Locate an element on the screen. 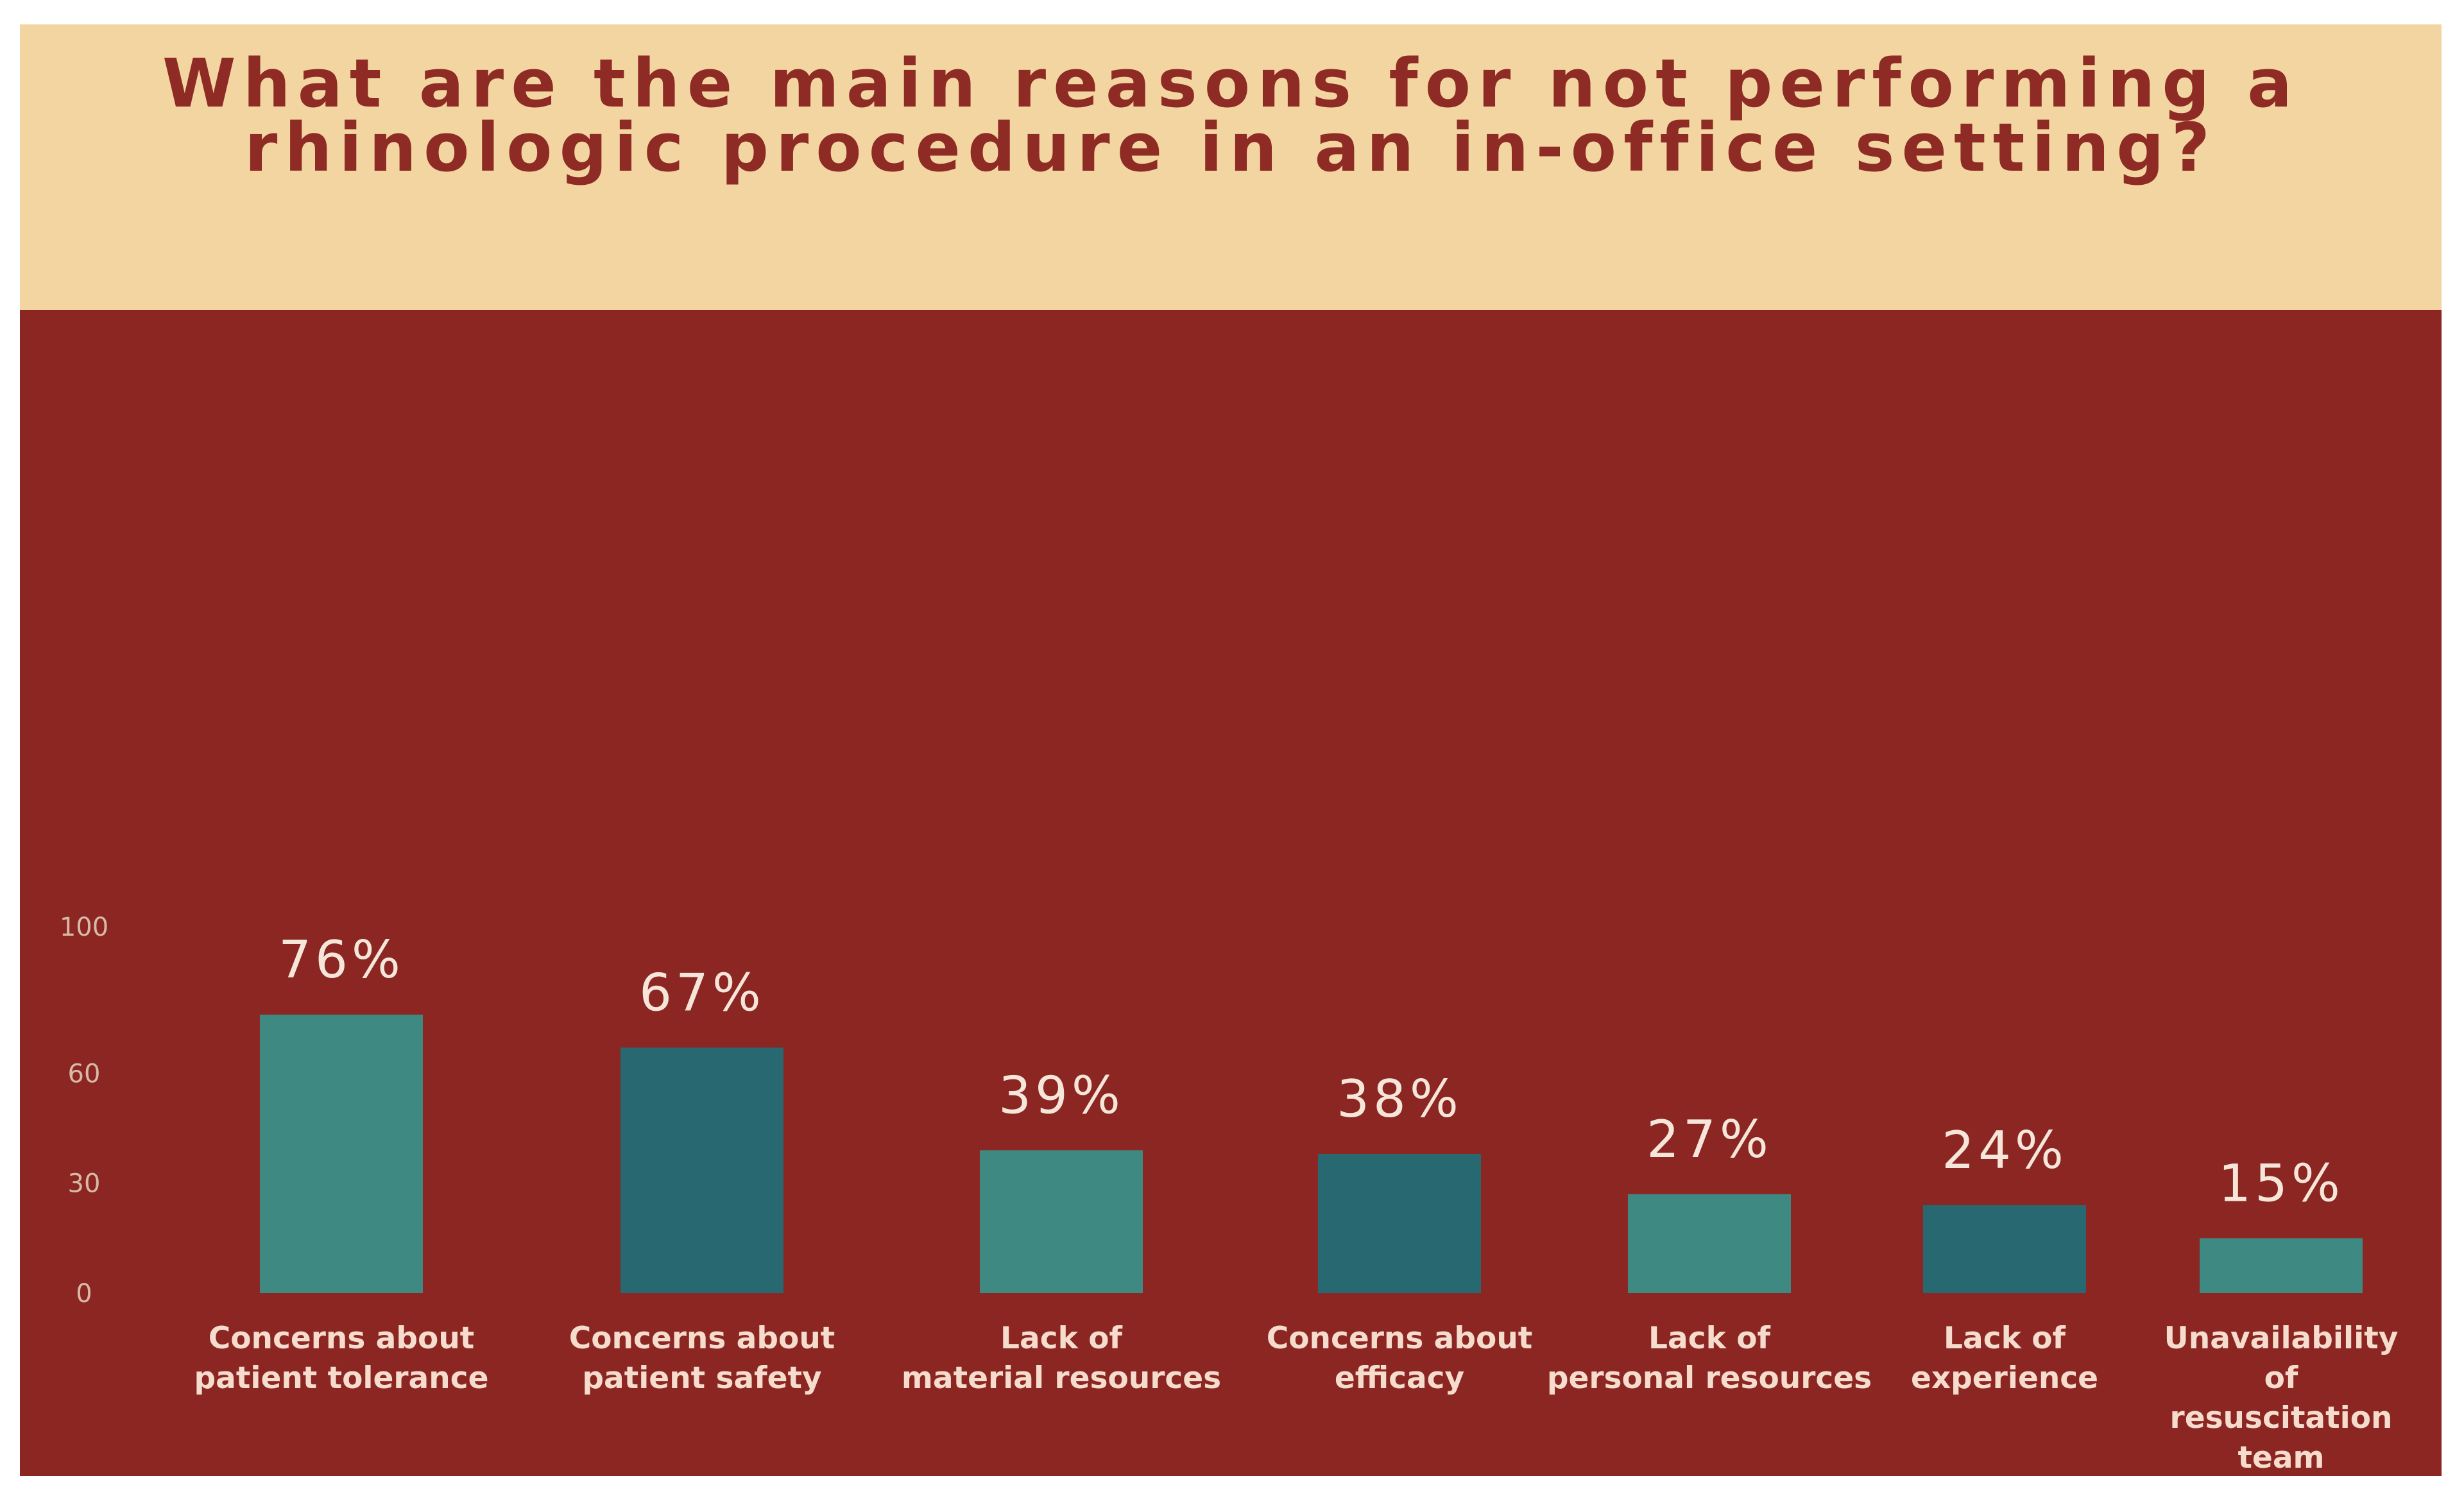 Image resolution: width=2464 pixels, height=1503 pixels. y-tick-label: 60 is located at coordinates (85, 1073).